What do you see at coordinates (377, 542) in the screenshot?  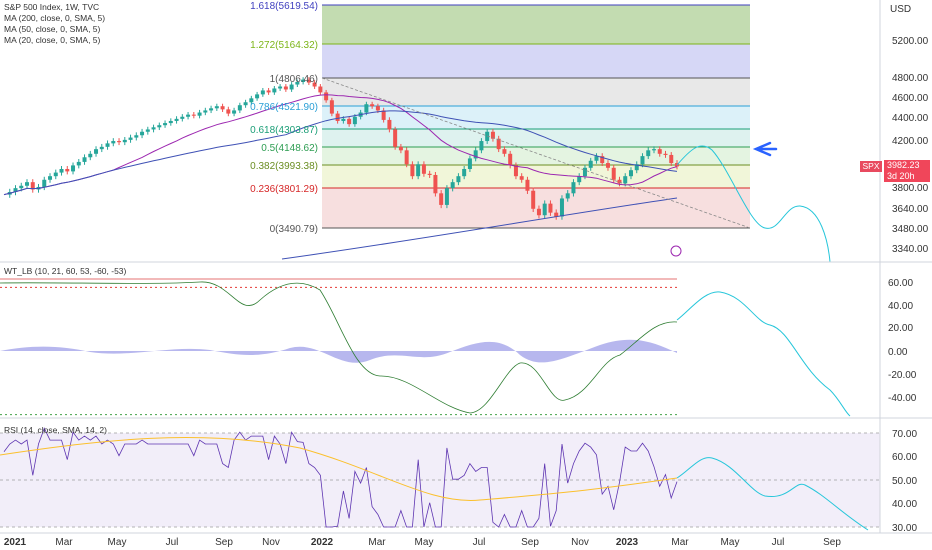 I see `time-tick: Mar` at bounding box center [377, 542].